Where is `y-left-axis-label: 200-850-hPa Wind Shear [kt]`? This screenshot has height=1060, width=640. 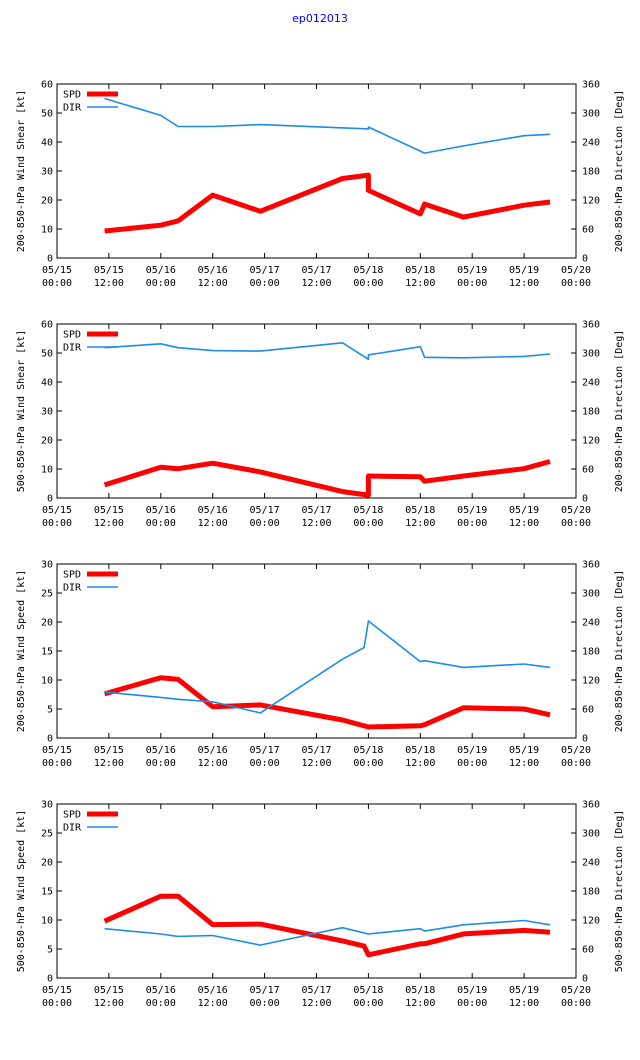 y-left-axis-label: 200-850-hPa Wind Shear [kt] is located at coordinates (21, 171).